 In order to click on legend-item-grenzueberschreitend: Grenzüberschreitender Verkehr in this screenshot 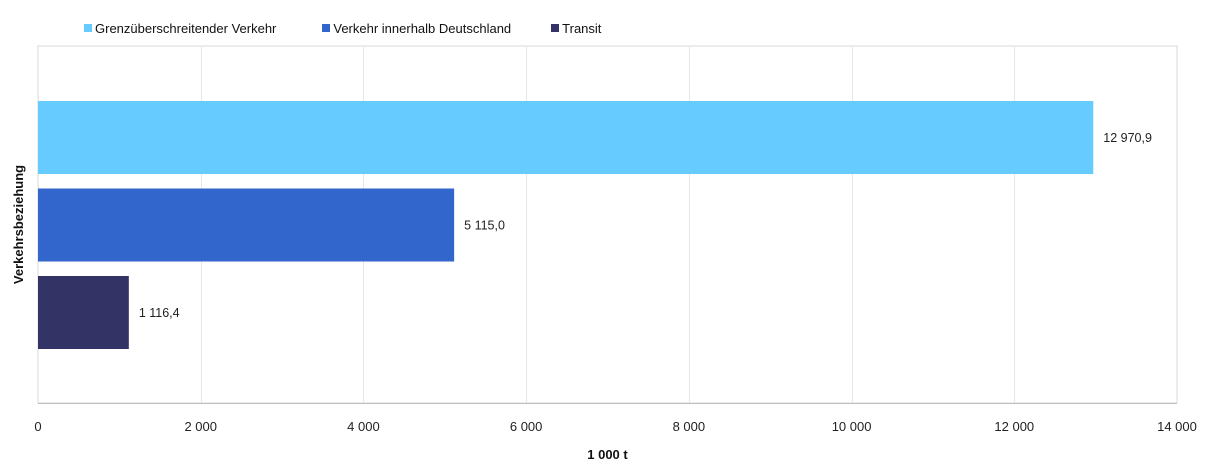, I will do `click(180, 28)`.